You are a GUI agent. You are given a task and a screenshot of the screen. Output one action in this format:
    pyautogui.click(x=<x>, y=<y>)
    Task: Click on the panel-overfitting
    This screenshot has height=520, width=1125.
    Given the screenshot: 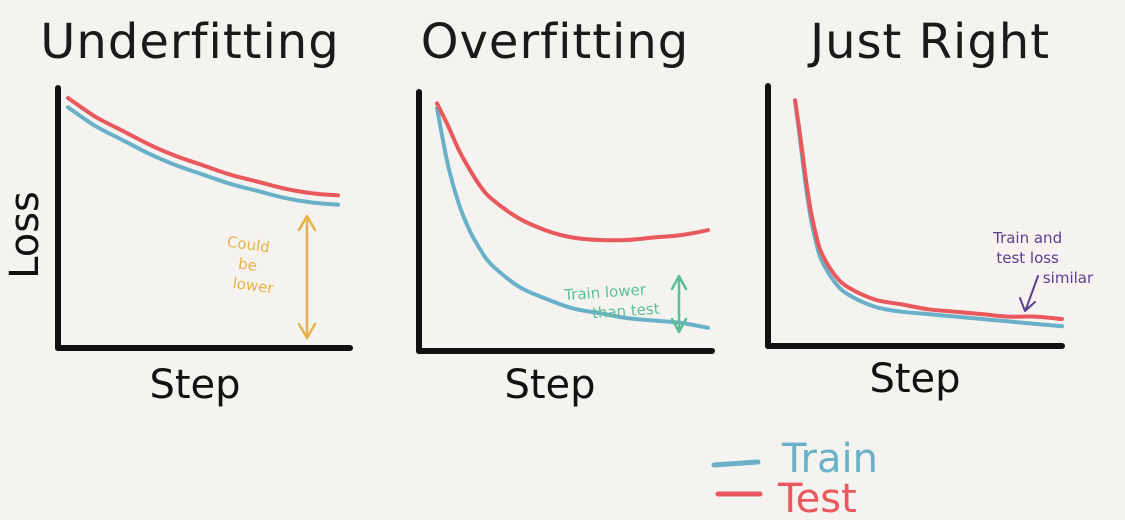 What is the action you would take?
    pyautogui.click(x=565, y=221)
    